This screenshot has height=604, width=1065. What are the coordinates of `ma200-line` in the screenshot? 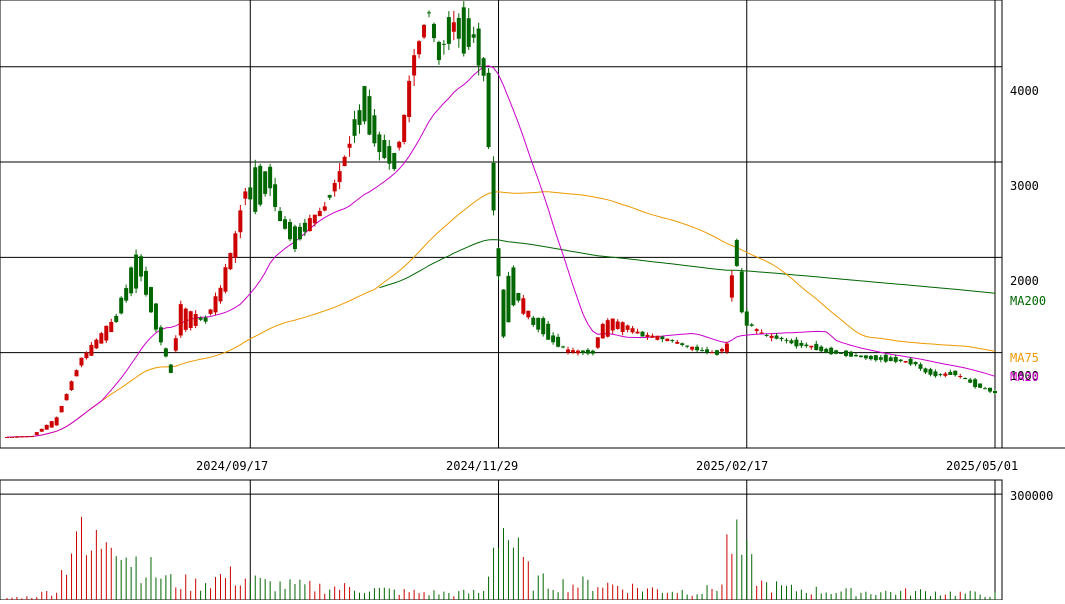 It's located at (687, 266).